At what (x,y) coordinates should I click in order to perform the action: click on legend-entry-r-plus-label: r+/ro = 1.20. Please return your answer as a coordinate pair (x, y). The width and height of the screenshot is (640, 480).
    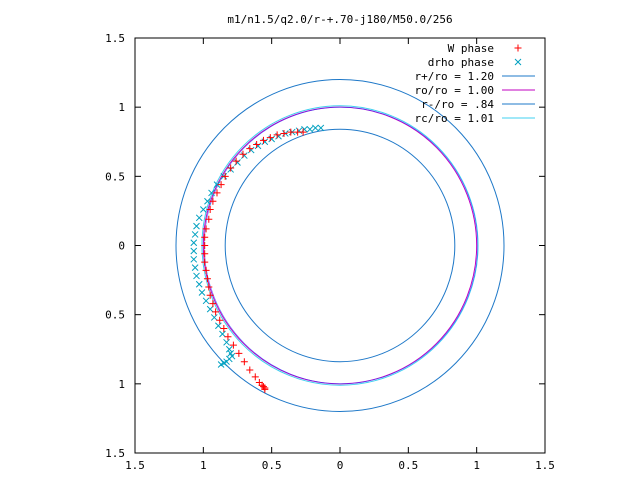
    Looking at the image, I should click on (454, 76).